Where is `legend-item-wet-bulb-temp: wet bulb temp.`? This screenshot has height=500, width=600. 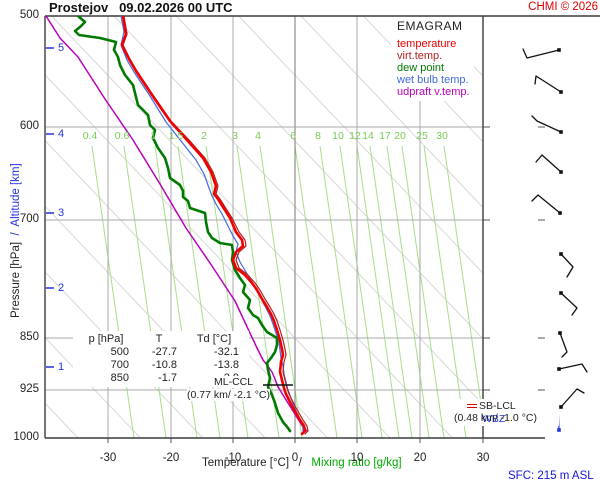 legend-item-wet-bulb-temp: wet bulb temp. is located at coordinates (433, 80).